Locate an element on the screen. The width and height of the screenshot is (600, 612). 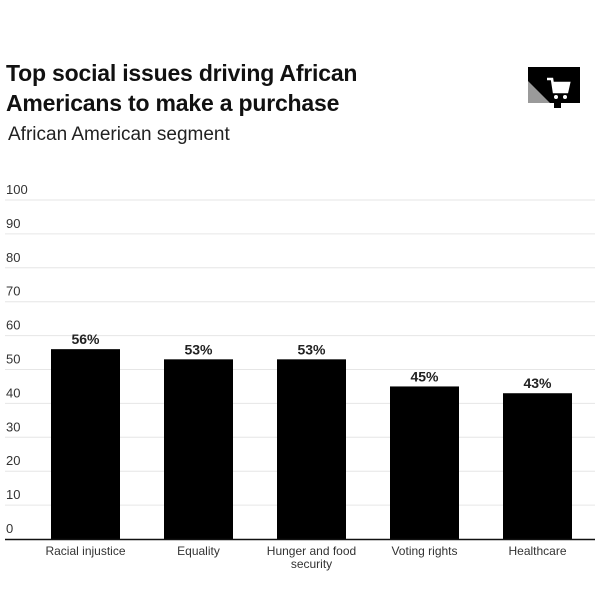
y-tick-label: 100 is located at coordinates (17, 189).